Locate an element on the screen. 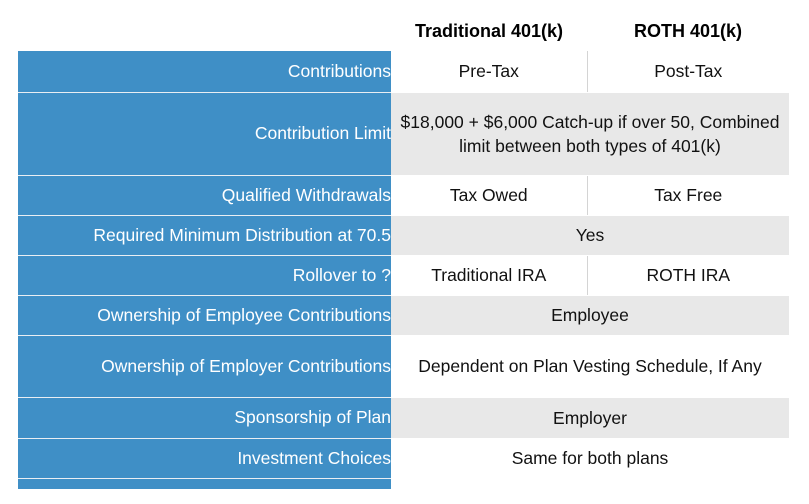  row-label: Contribution Limit is located at coordinates (204, 134).